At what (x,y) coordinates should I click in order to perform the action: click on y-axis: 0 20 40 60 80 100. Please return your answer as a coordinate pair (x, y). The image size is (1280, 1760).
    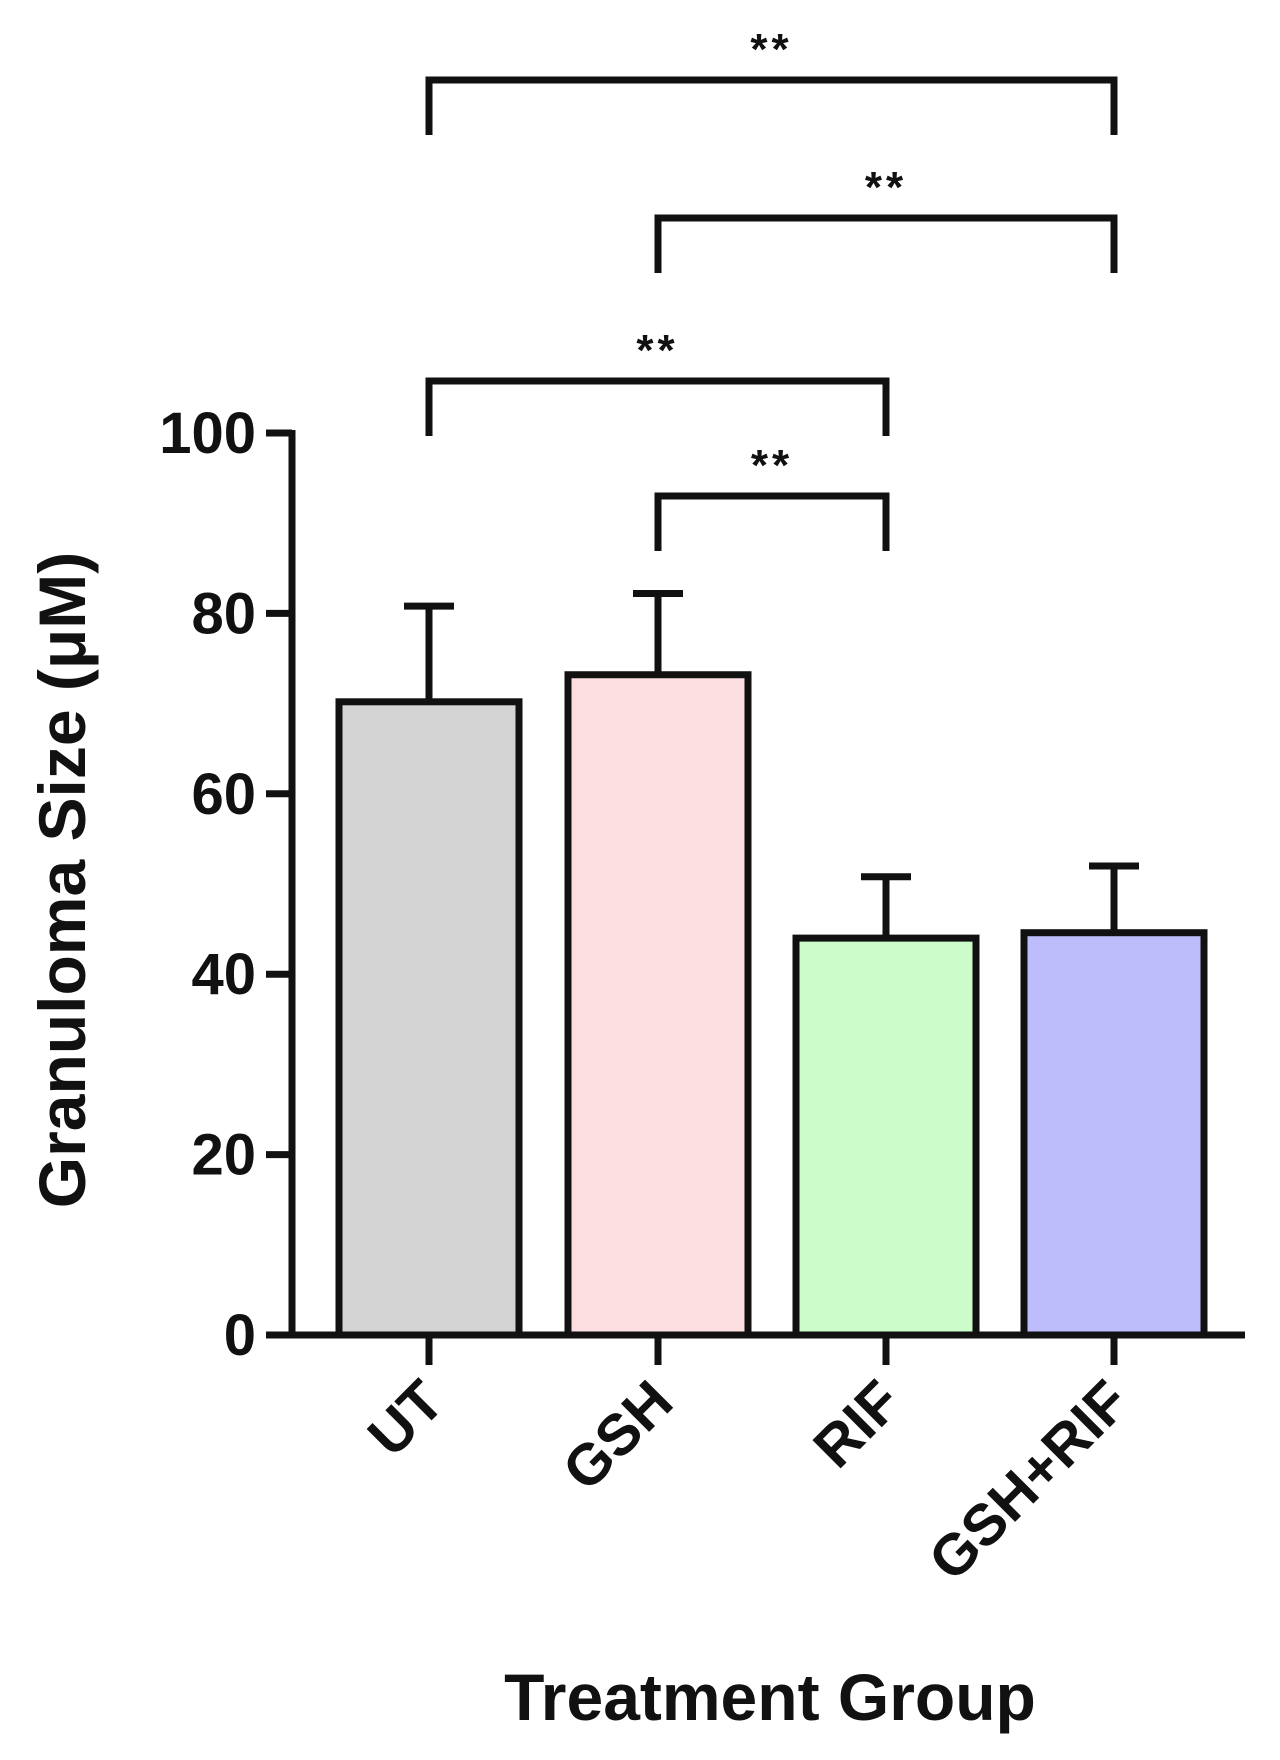
    Looking at the image, I should click on (227, 884).